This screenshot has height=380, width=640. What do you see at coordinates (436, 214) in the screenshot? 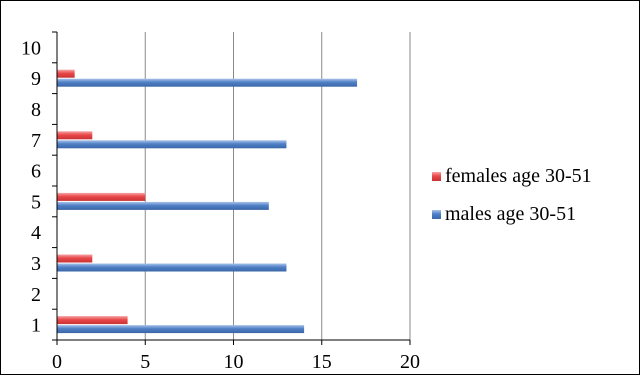
I see `legend-swatch-males` at bounding box center [436, 214].